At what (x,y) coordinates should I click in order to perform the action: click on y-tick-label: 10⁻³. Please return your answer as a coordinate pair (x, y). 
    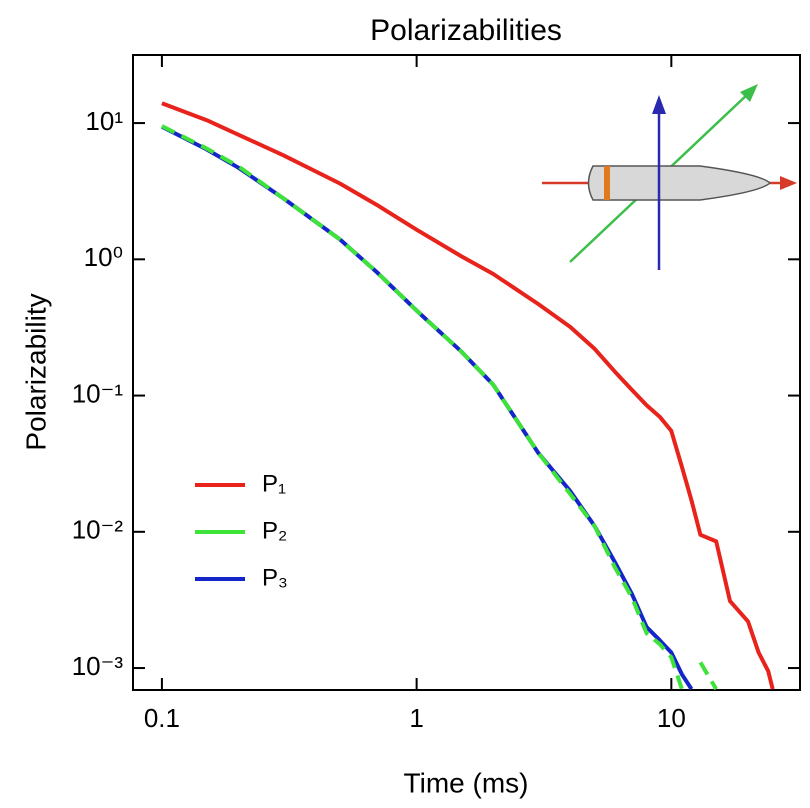
    Looking at the image, I should click on (98, 666).